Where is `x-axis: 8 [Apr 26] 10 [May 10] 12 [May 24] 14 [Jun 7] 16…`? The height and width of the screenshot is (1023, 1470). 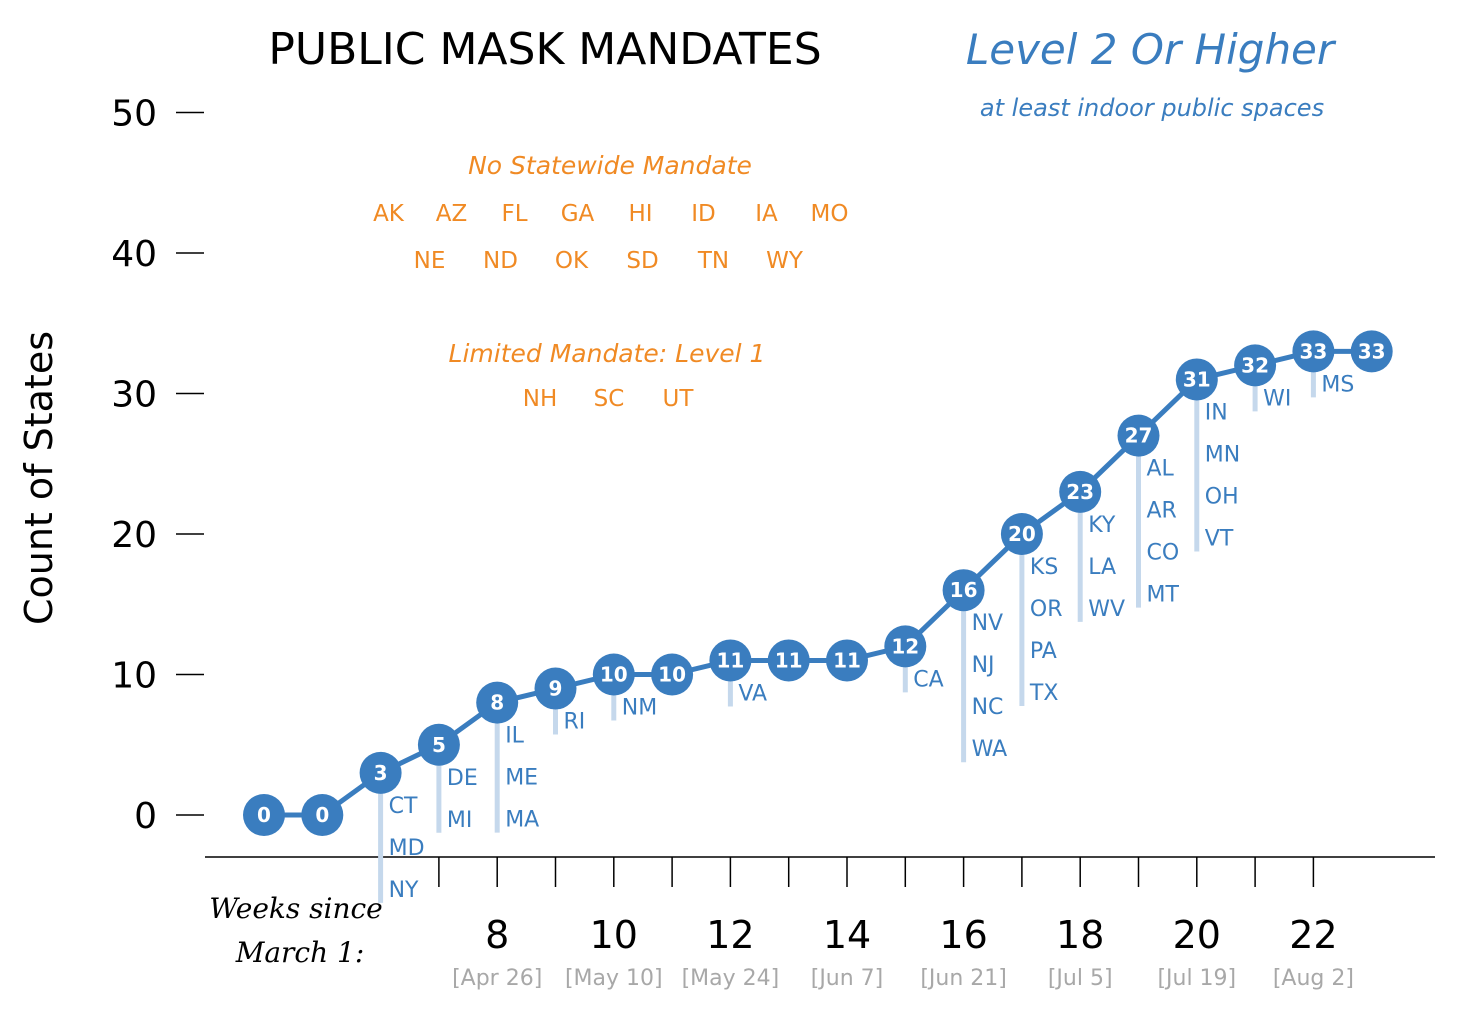
x-axis: 8 [Apr 26] 10 [May 10] 12 [May 24] 14 [Jun 7] 16… is located at coordinates (866, 924).